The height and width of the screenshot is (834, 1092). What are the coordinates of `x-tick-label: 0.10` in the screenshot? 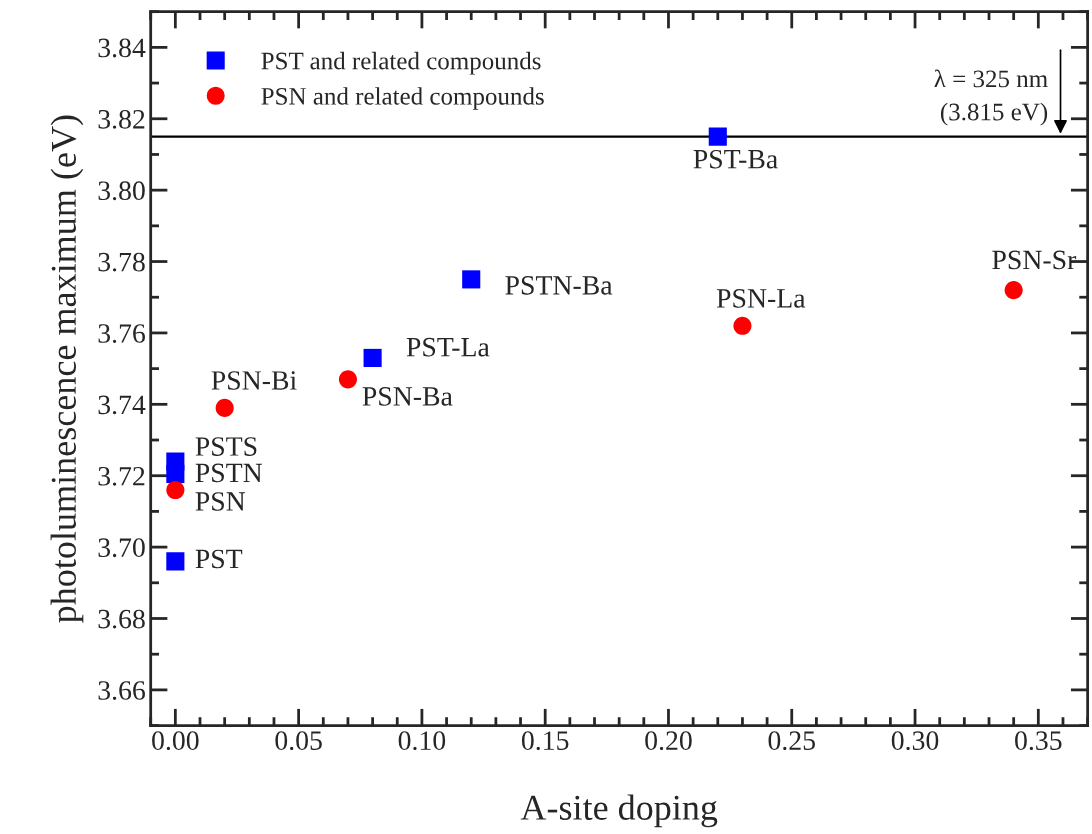 It's located at (422, 741).